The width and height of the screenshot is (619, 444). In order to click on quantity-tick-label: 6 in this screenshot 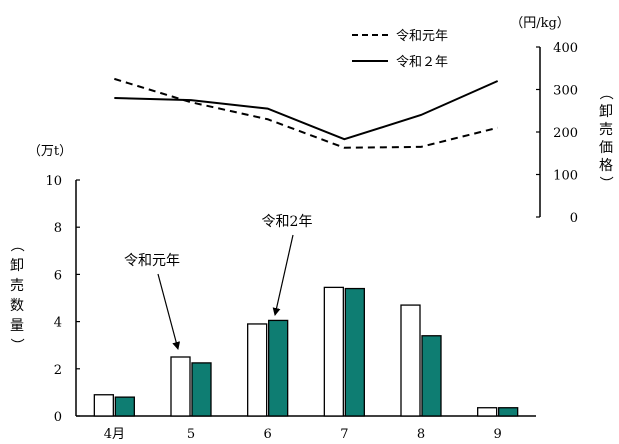, I will do `click(58, 275)`.